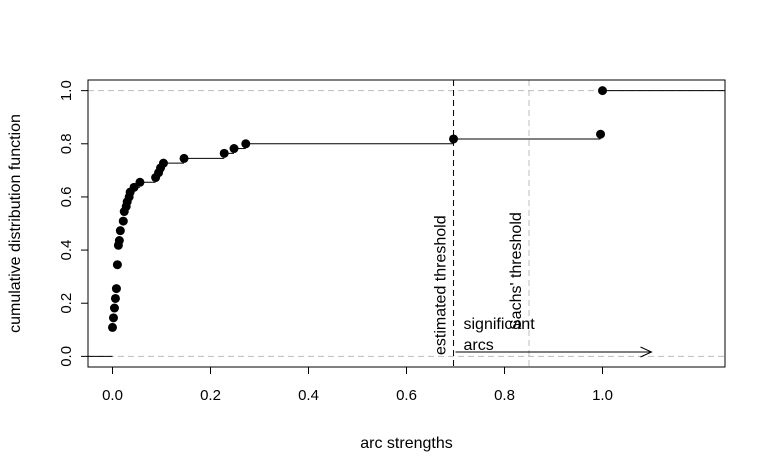  Describe the element at coordinates (66, 356) in the screenshot. I see `y-tick-label: 0.0` at that location.